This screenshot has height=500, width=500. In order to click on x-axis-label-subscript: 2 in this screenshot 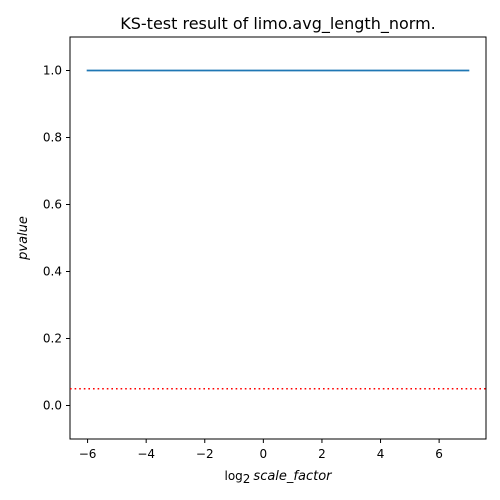, I will do `click(247, 479)`.